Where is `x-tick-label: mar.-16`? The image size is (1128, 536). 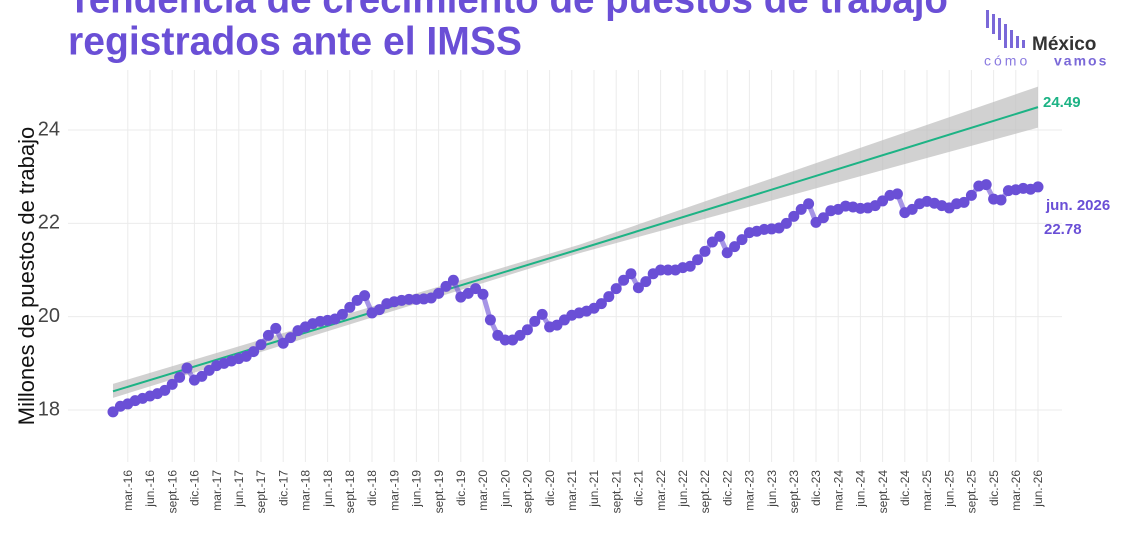
x-tick-label: mar.-16 is located at coordinates (128, 490).